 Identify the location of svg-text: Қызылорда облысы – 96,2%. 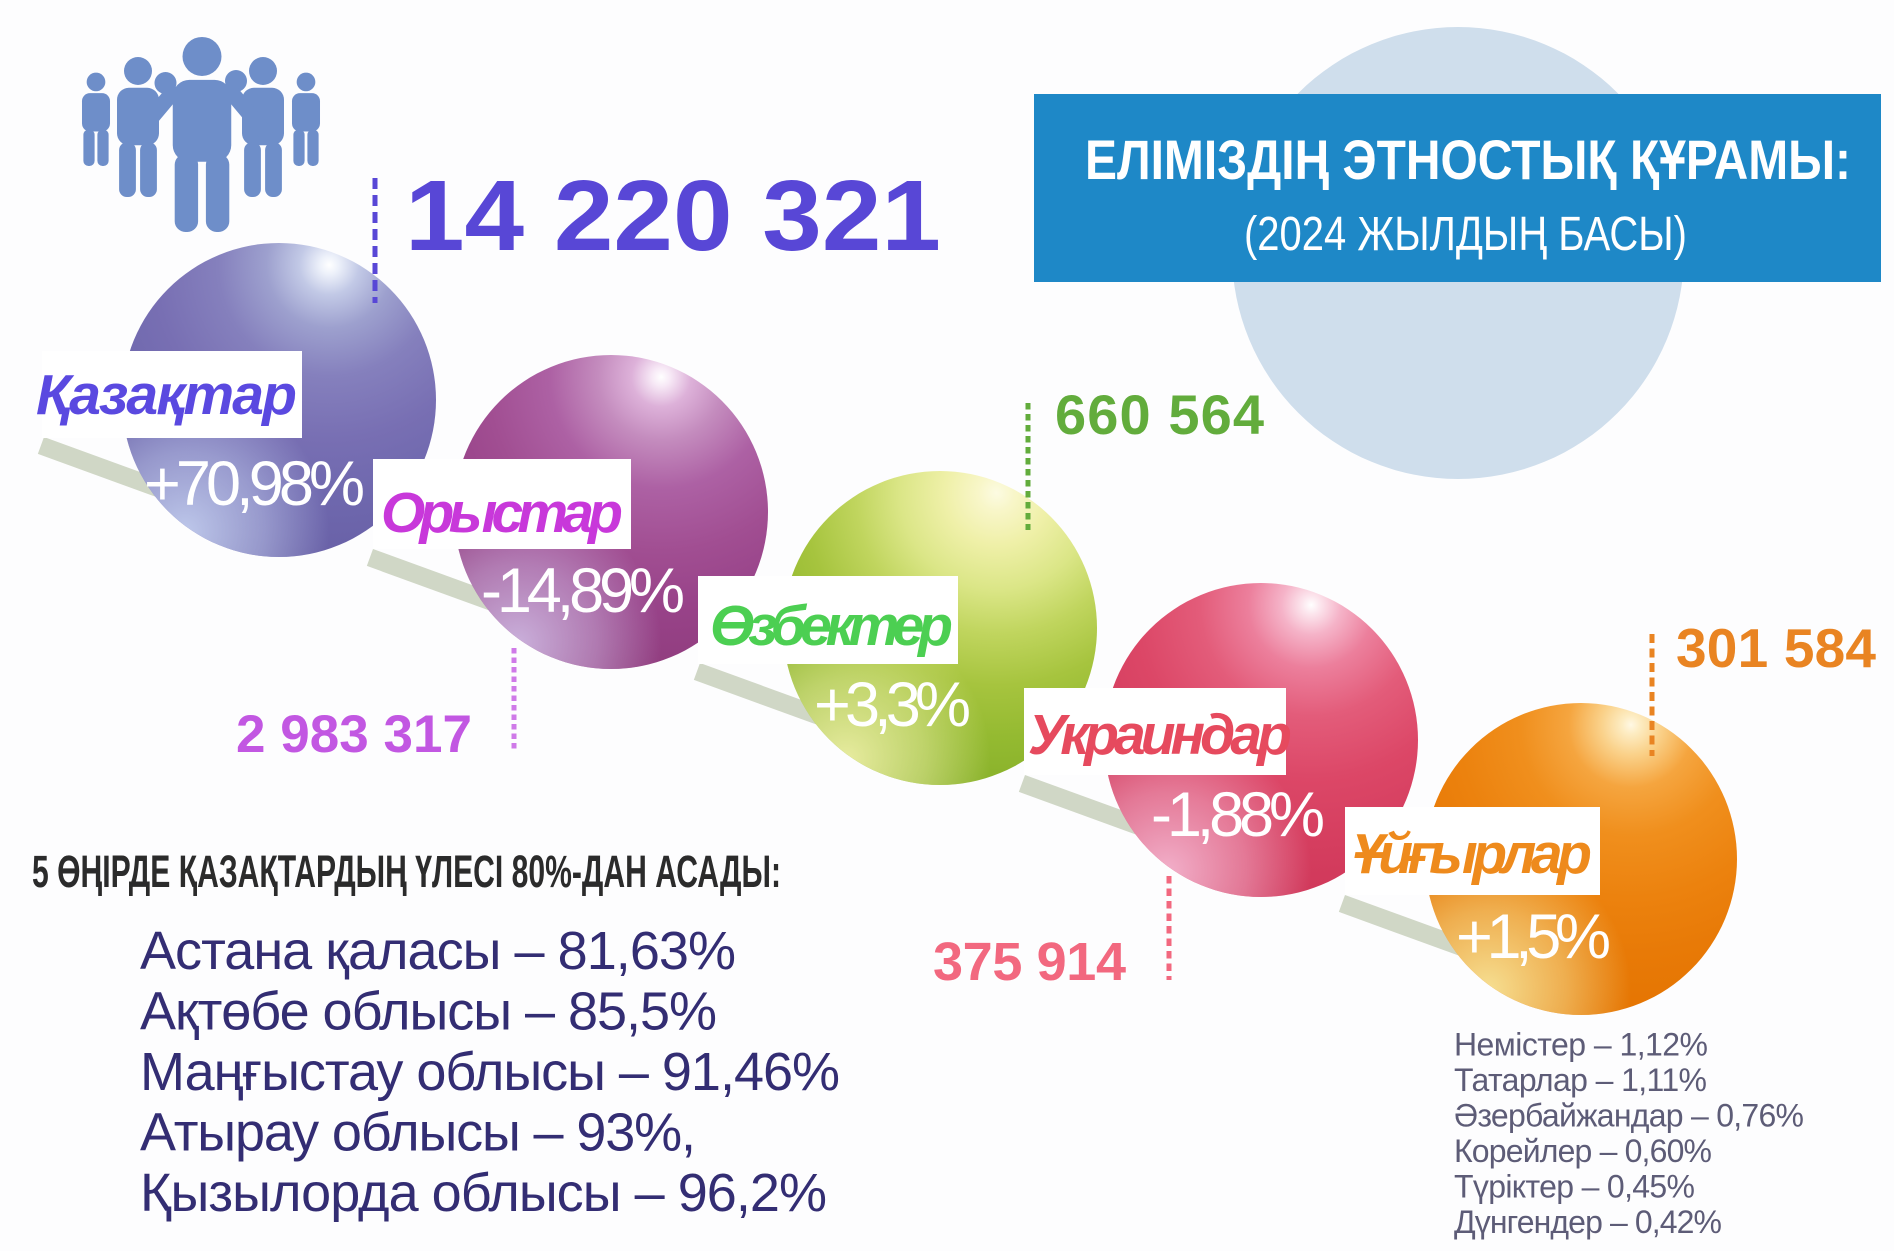
(483, 1193).